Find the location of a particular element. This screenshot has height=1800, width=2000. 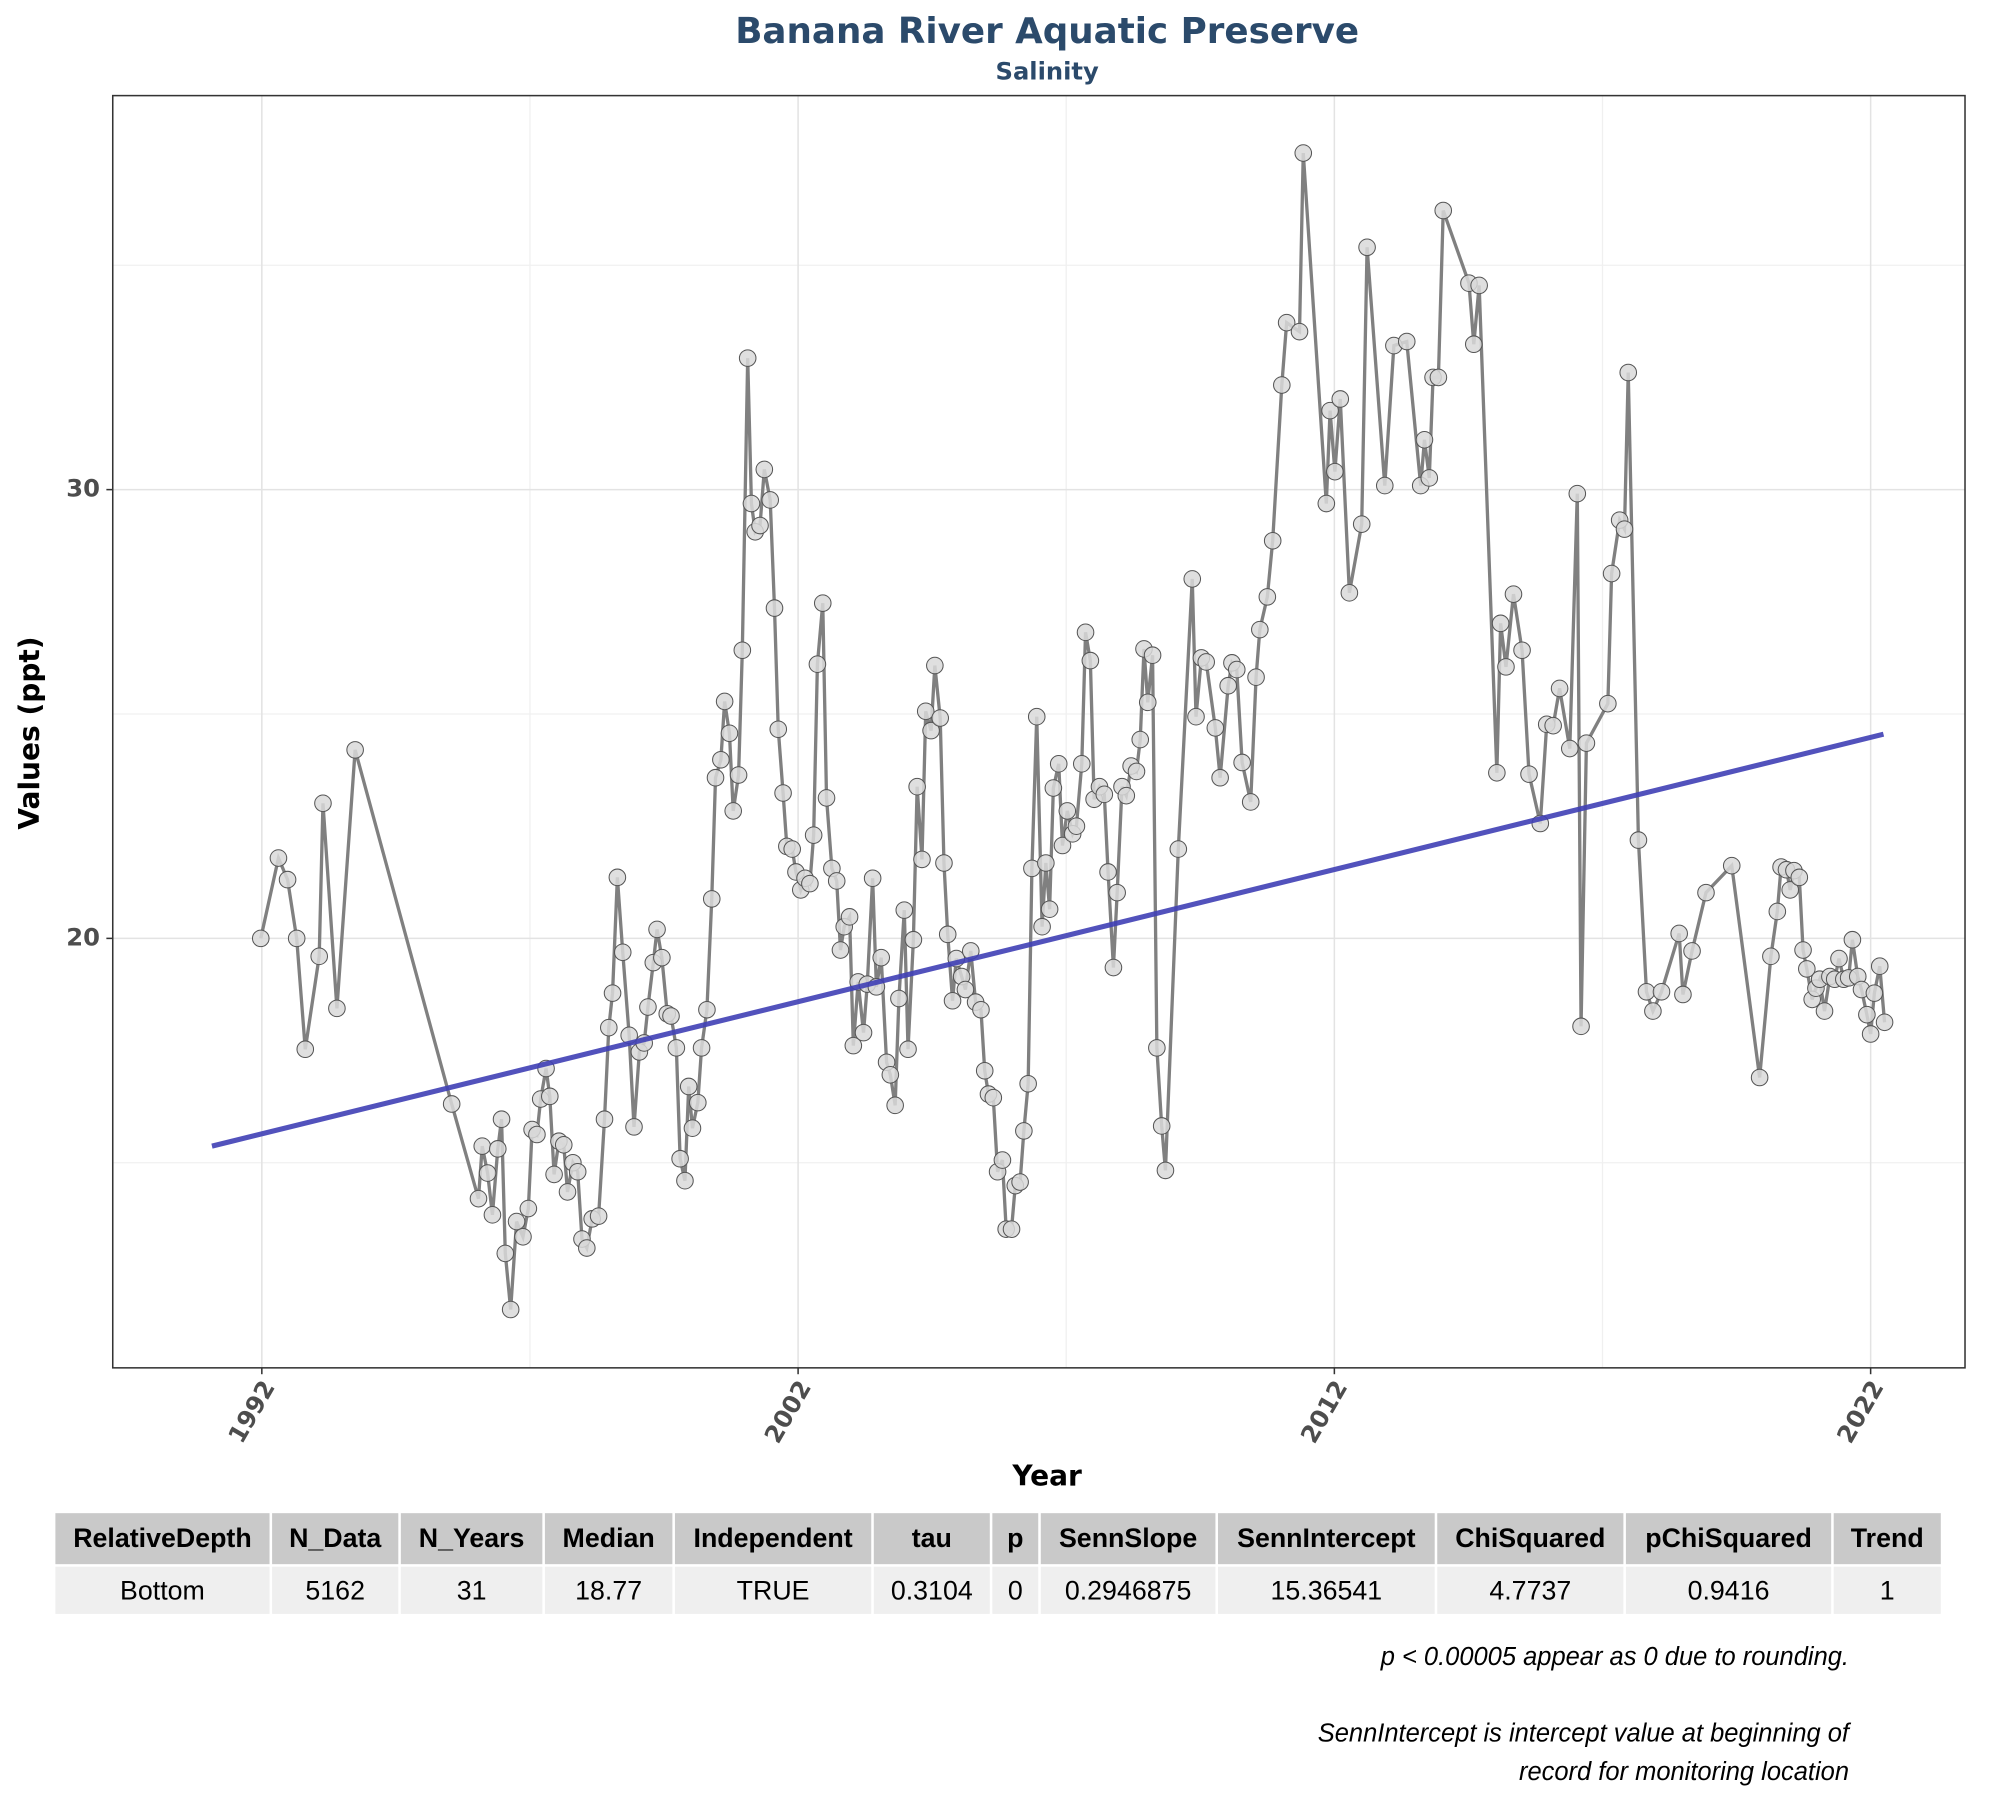

table-header: Independent is located at coordinates (773, 1538).